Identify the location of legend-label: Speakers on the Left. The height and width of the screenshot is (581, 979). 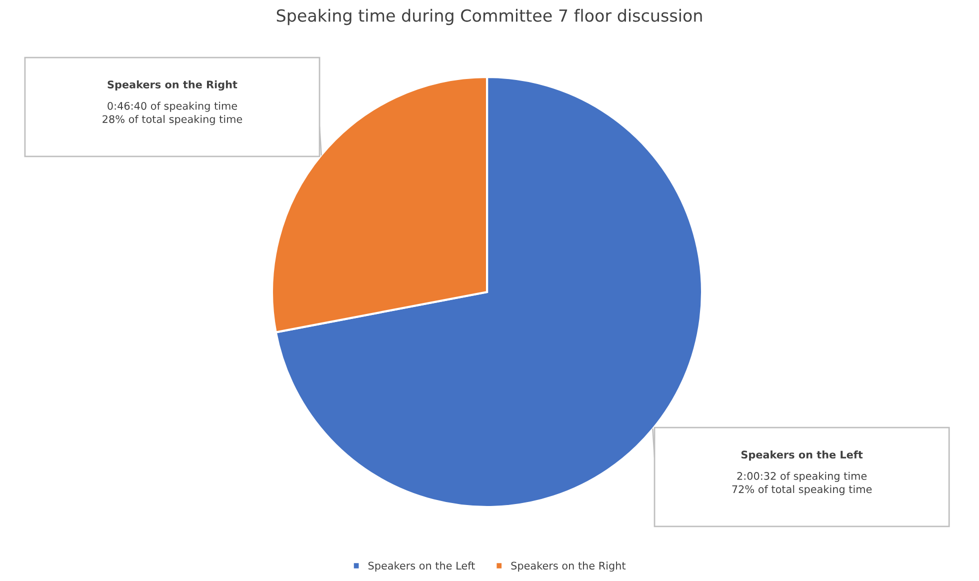
(421, 567).